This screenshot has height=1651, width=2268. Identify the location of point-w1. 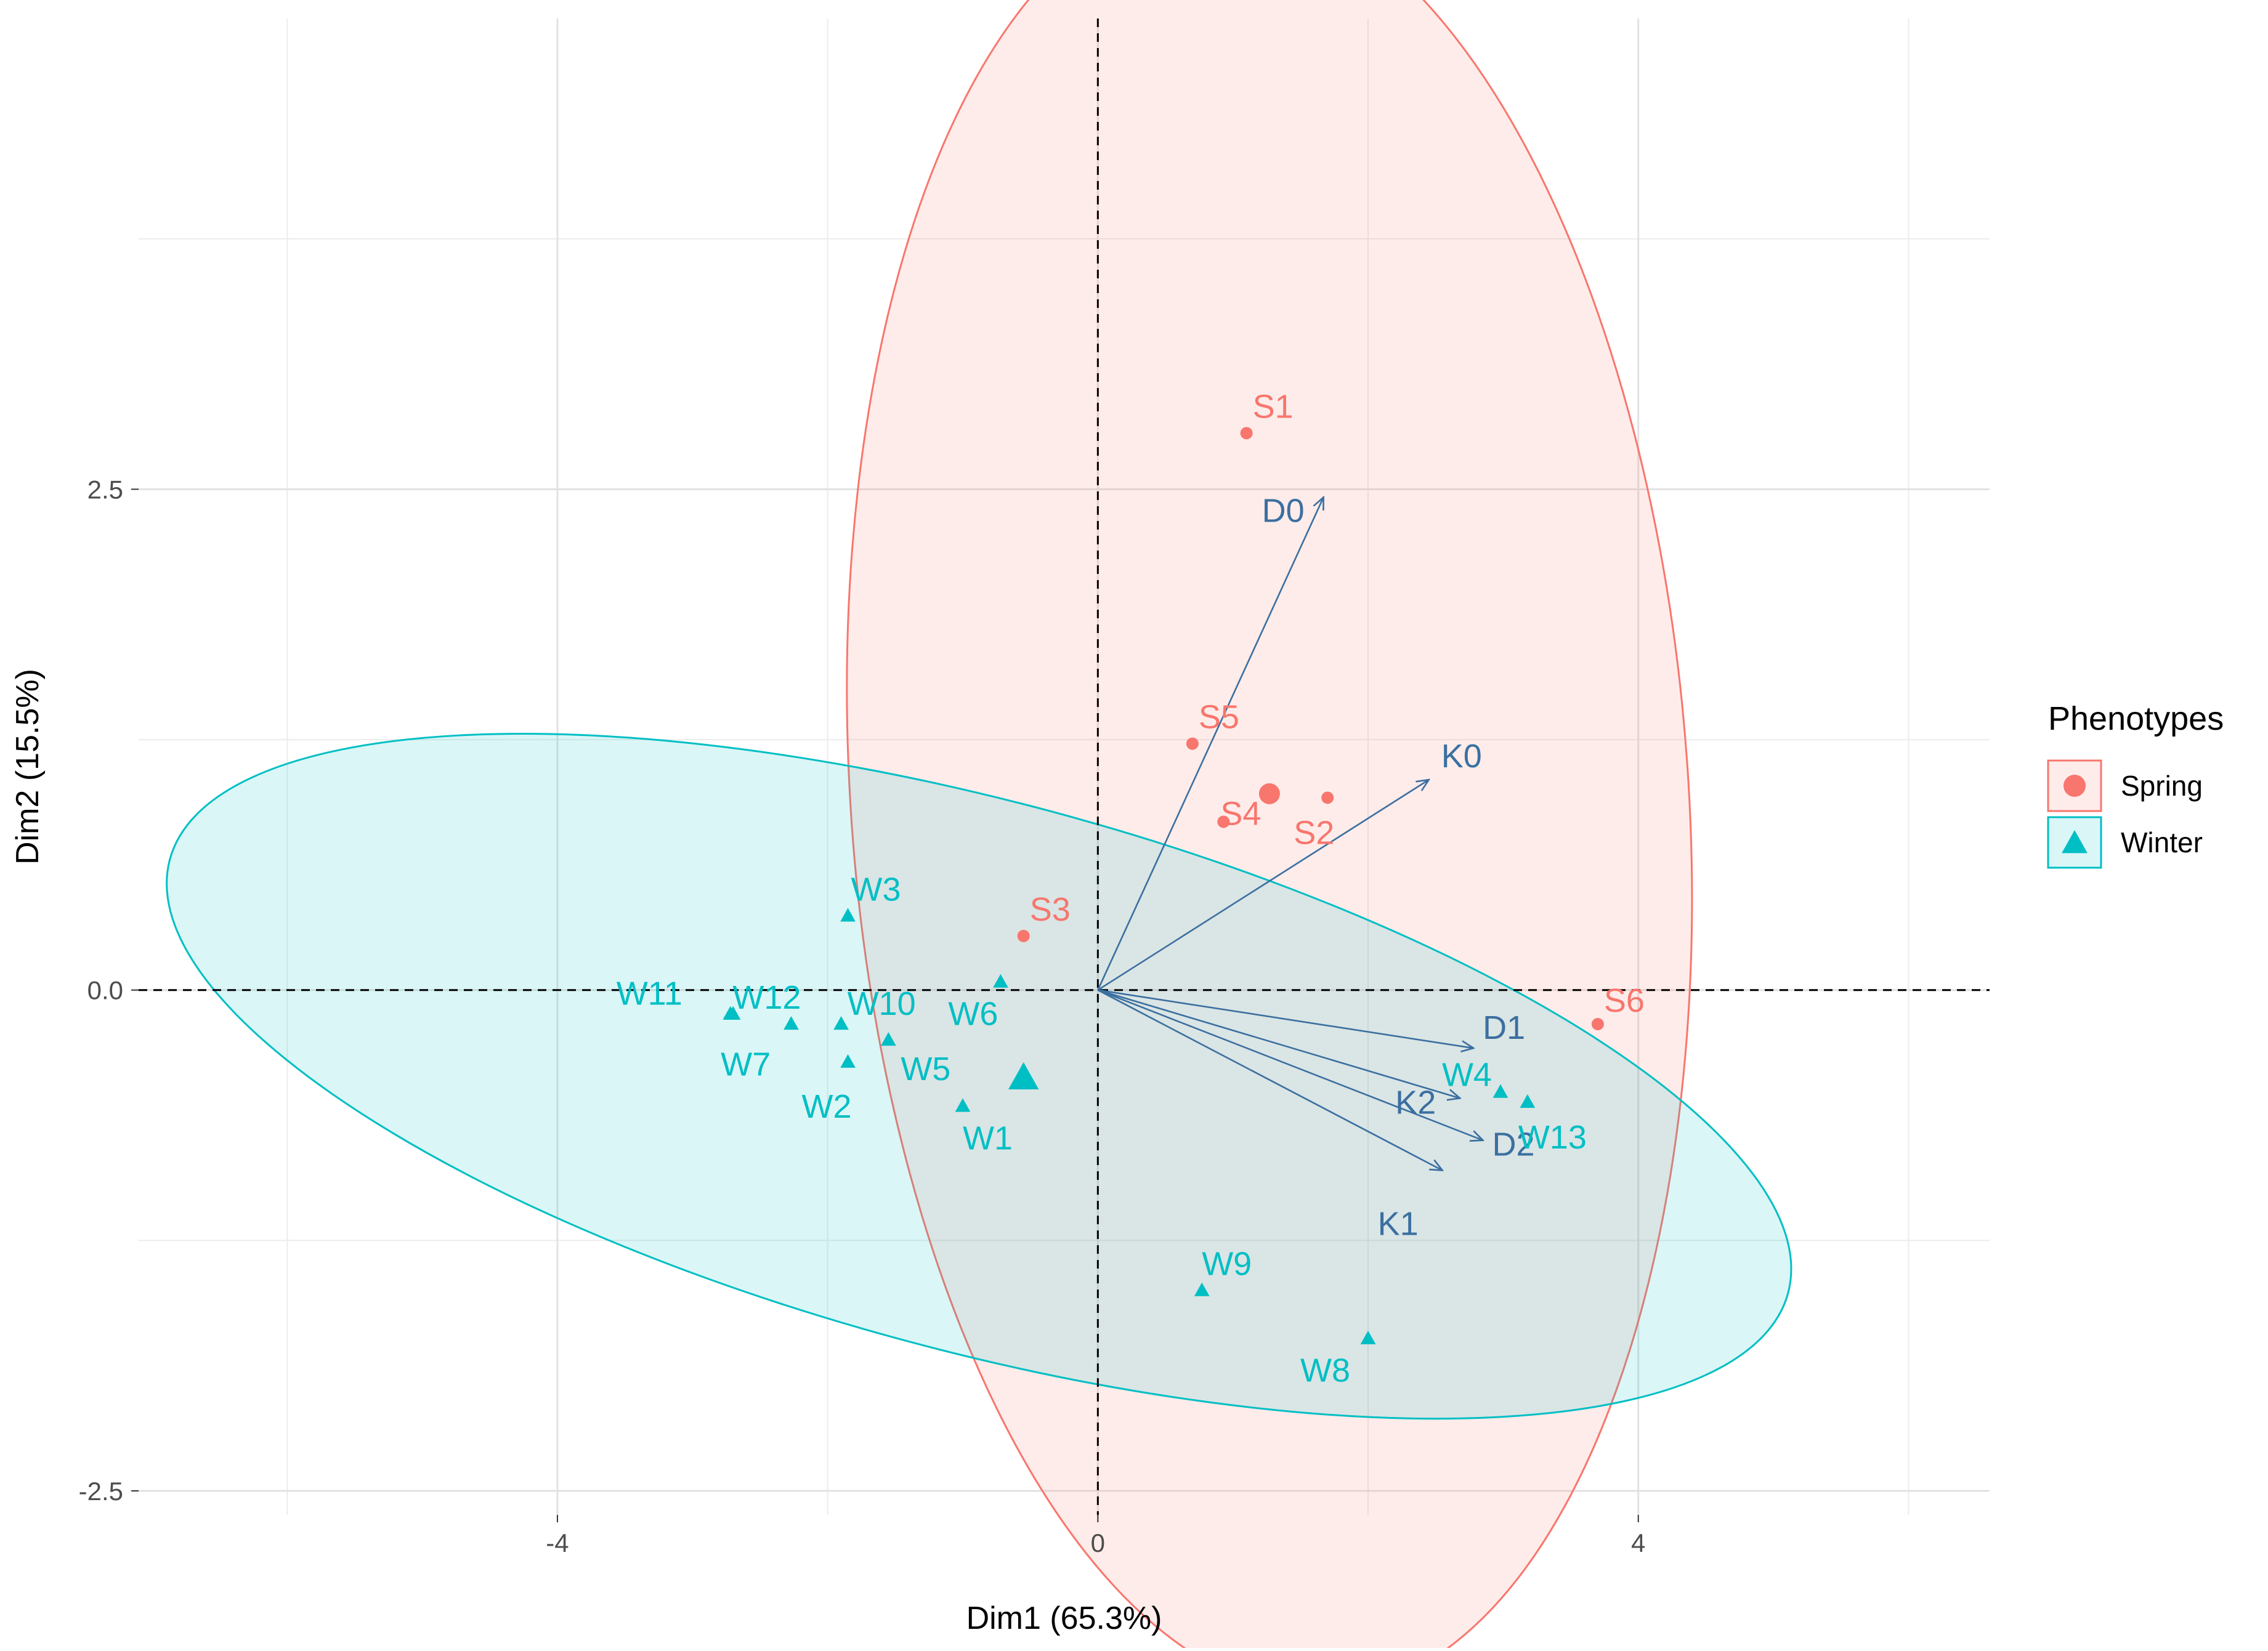
(963, 1105).